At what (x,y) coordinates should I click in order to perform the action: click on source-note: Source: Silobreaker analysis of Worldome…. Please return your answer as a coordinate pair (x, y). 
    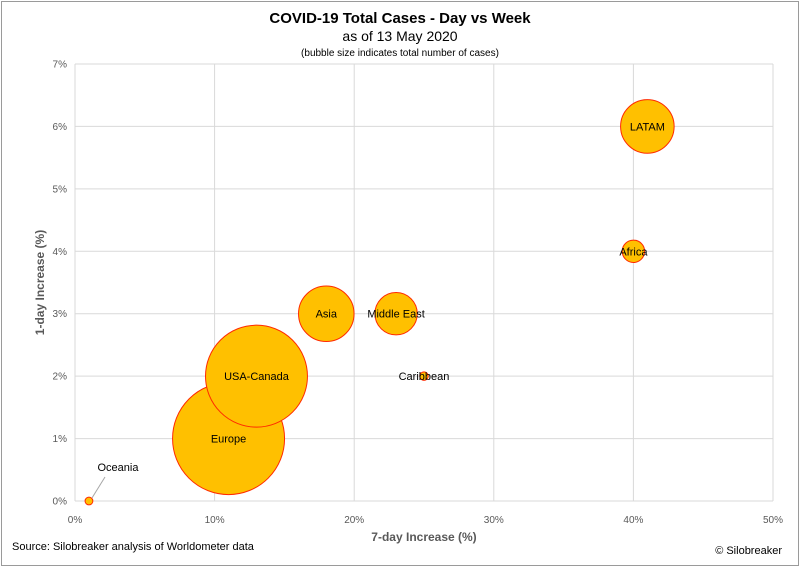
    Looking at the image, I should click on (133, 547).